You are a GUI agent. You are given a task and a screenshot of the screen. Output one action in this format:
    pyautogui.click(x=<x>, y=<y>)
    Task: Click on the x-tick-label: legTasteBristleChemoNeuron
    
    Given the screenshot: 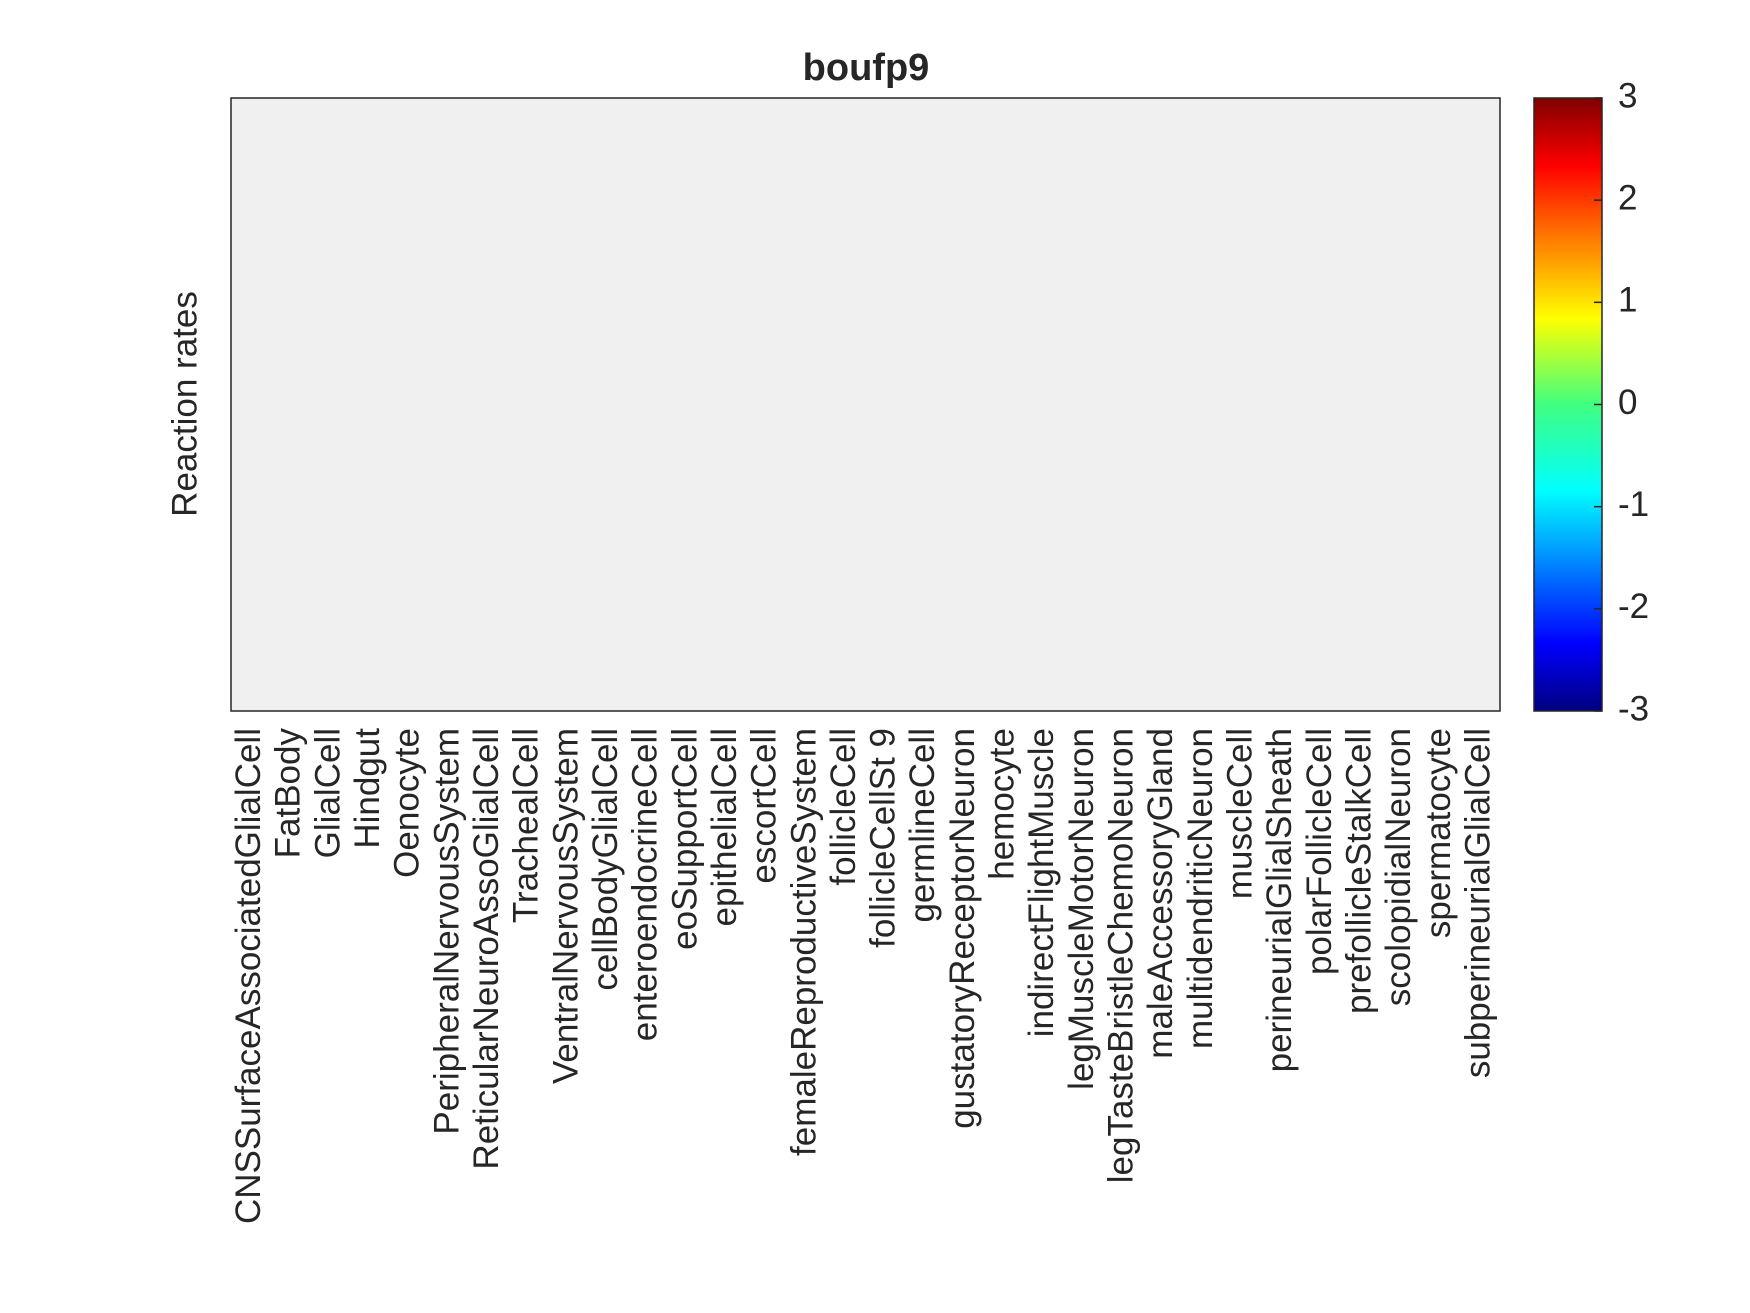 What is the action you would take?
    pyautogui.click(x=1121, y=955)
    